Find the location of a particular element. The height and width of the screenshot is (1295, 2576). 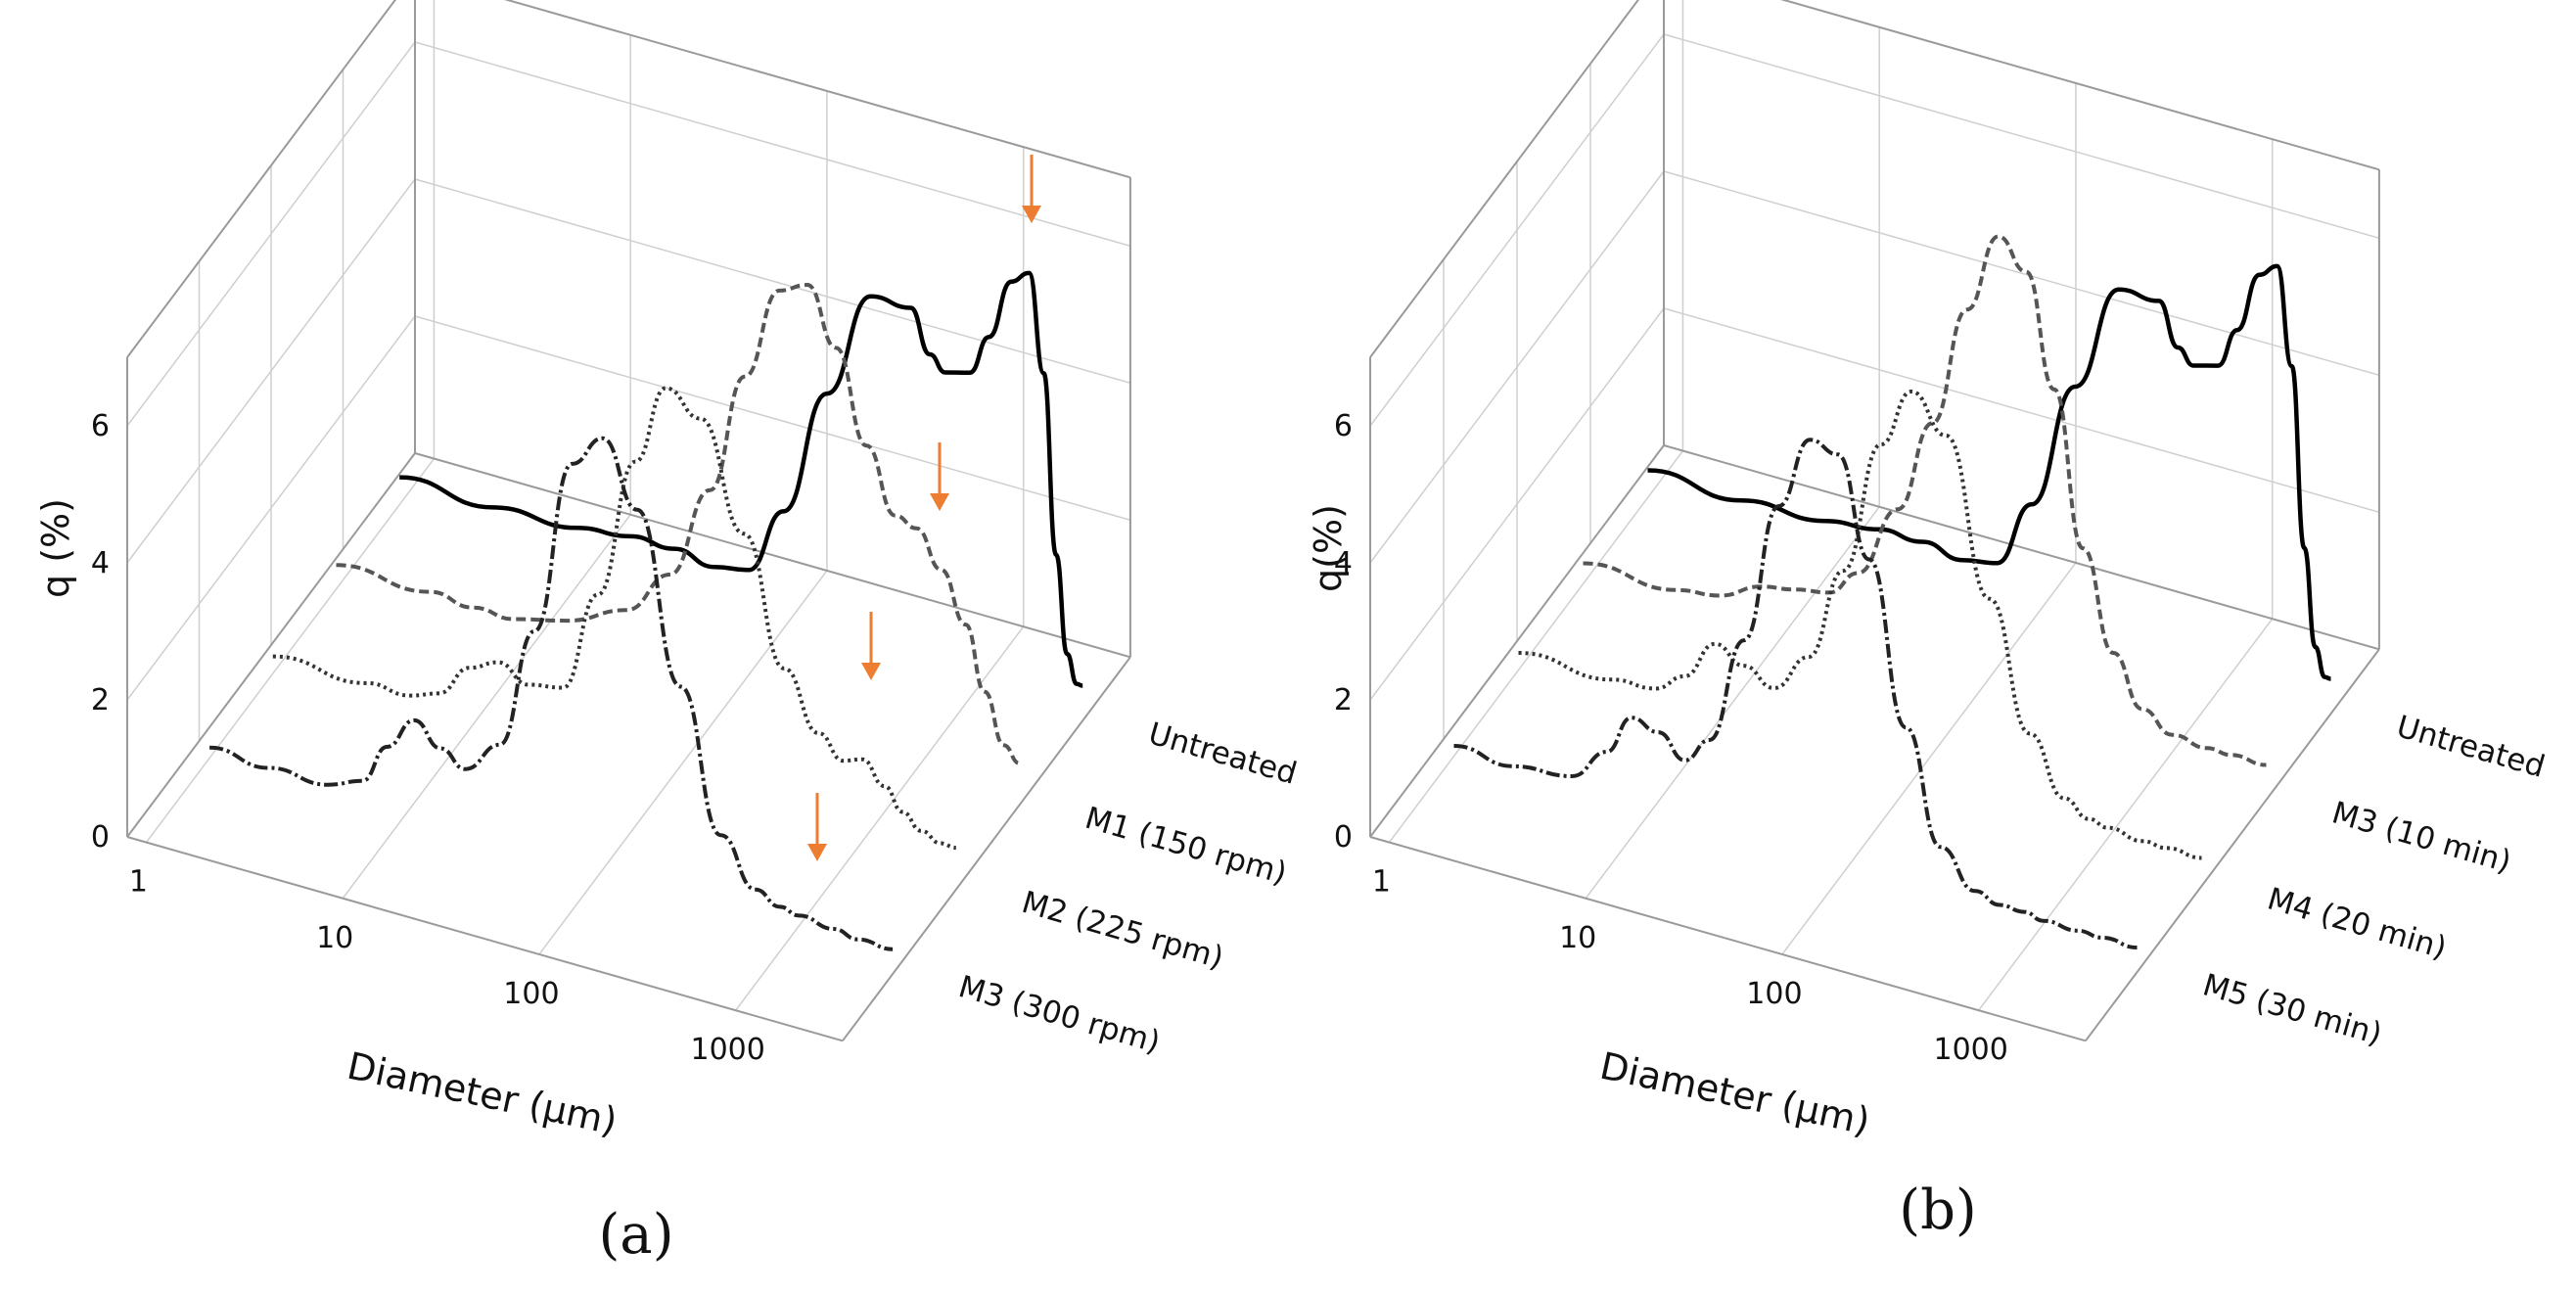

series-curve-m5-30-min- is located at coordinates (1795, 693).